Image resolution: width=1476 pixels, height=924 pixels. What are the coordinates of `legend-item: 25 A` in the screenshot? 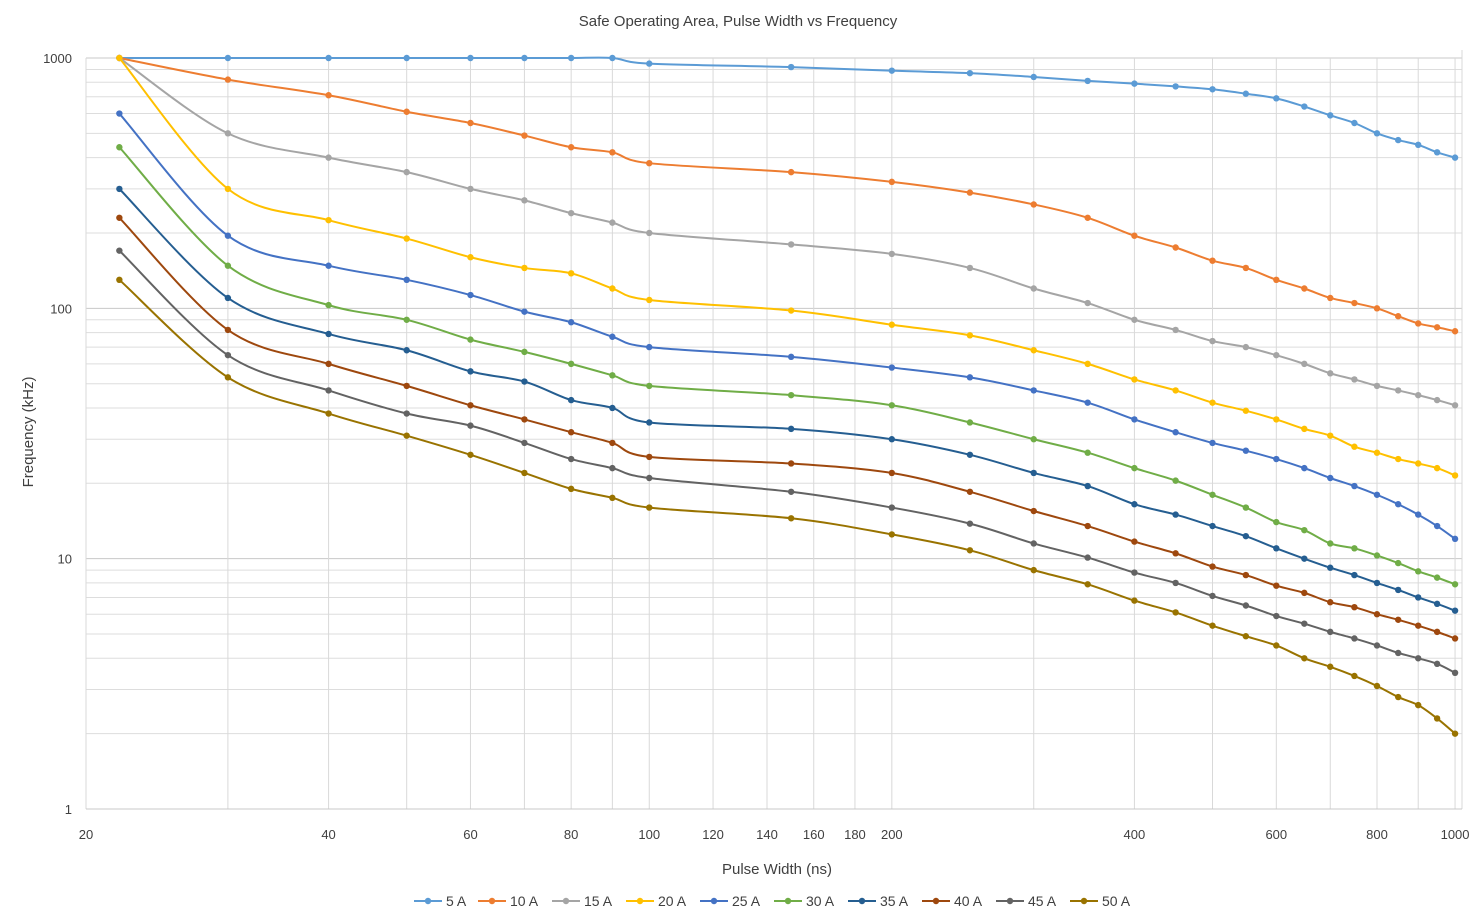 It's located at (730, 901).